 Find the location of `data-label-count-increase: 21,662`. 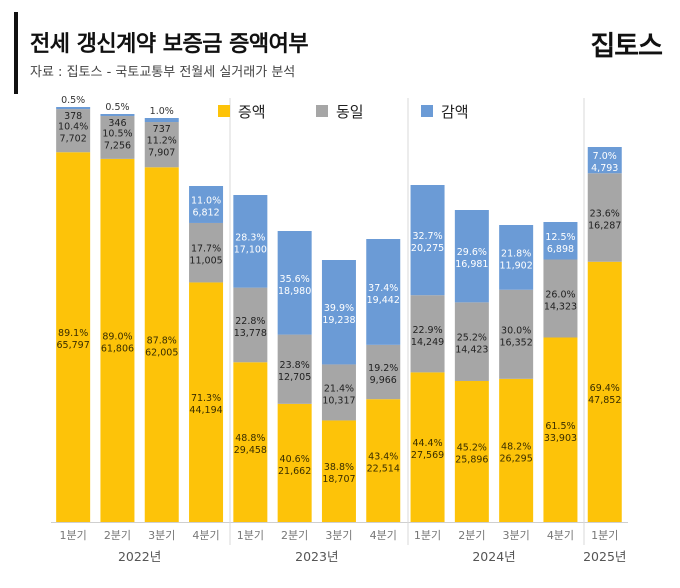

data-label-count-increase: 21,662 is located at coordinates (294, 471).